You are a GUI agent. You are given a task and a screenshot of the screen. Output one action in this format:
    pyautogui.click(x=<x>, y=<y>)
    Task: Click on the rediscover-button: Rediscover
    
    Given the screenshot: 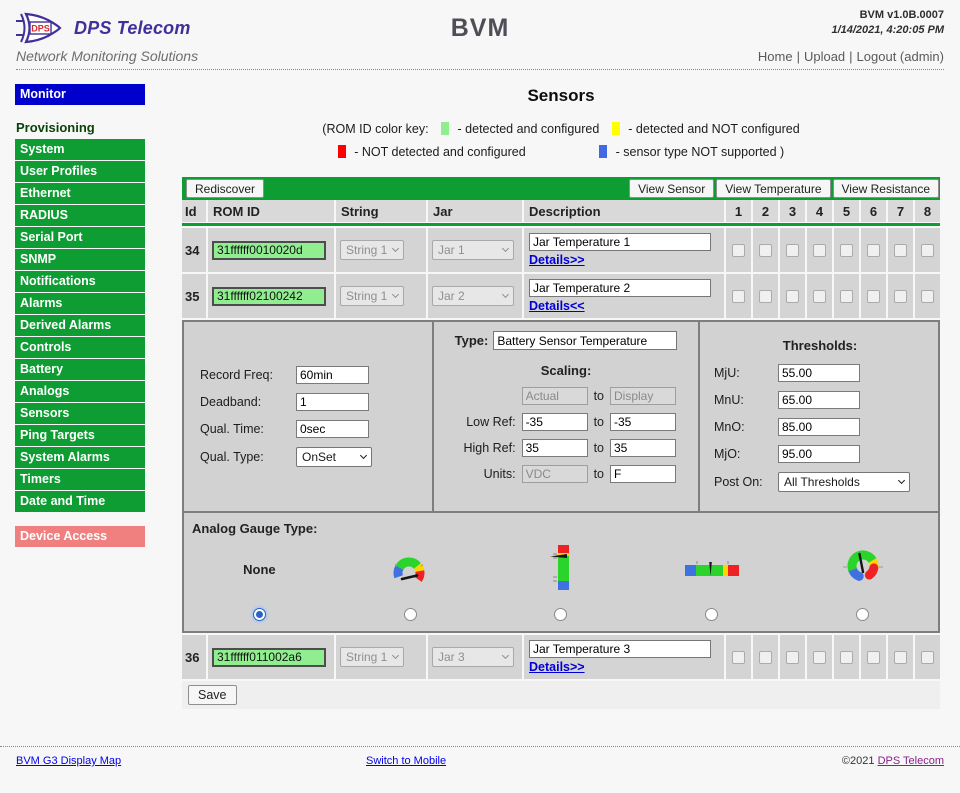 What is the action you would take?
    pyautogui.click(x=225, y=188)
    